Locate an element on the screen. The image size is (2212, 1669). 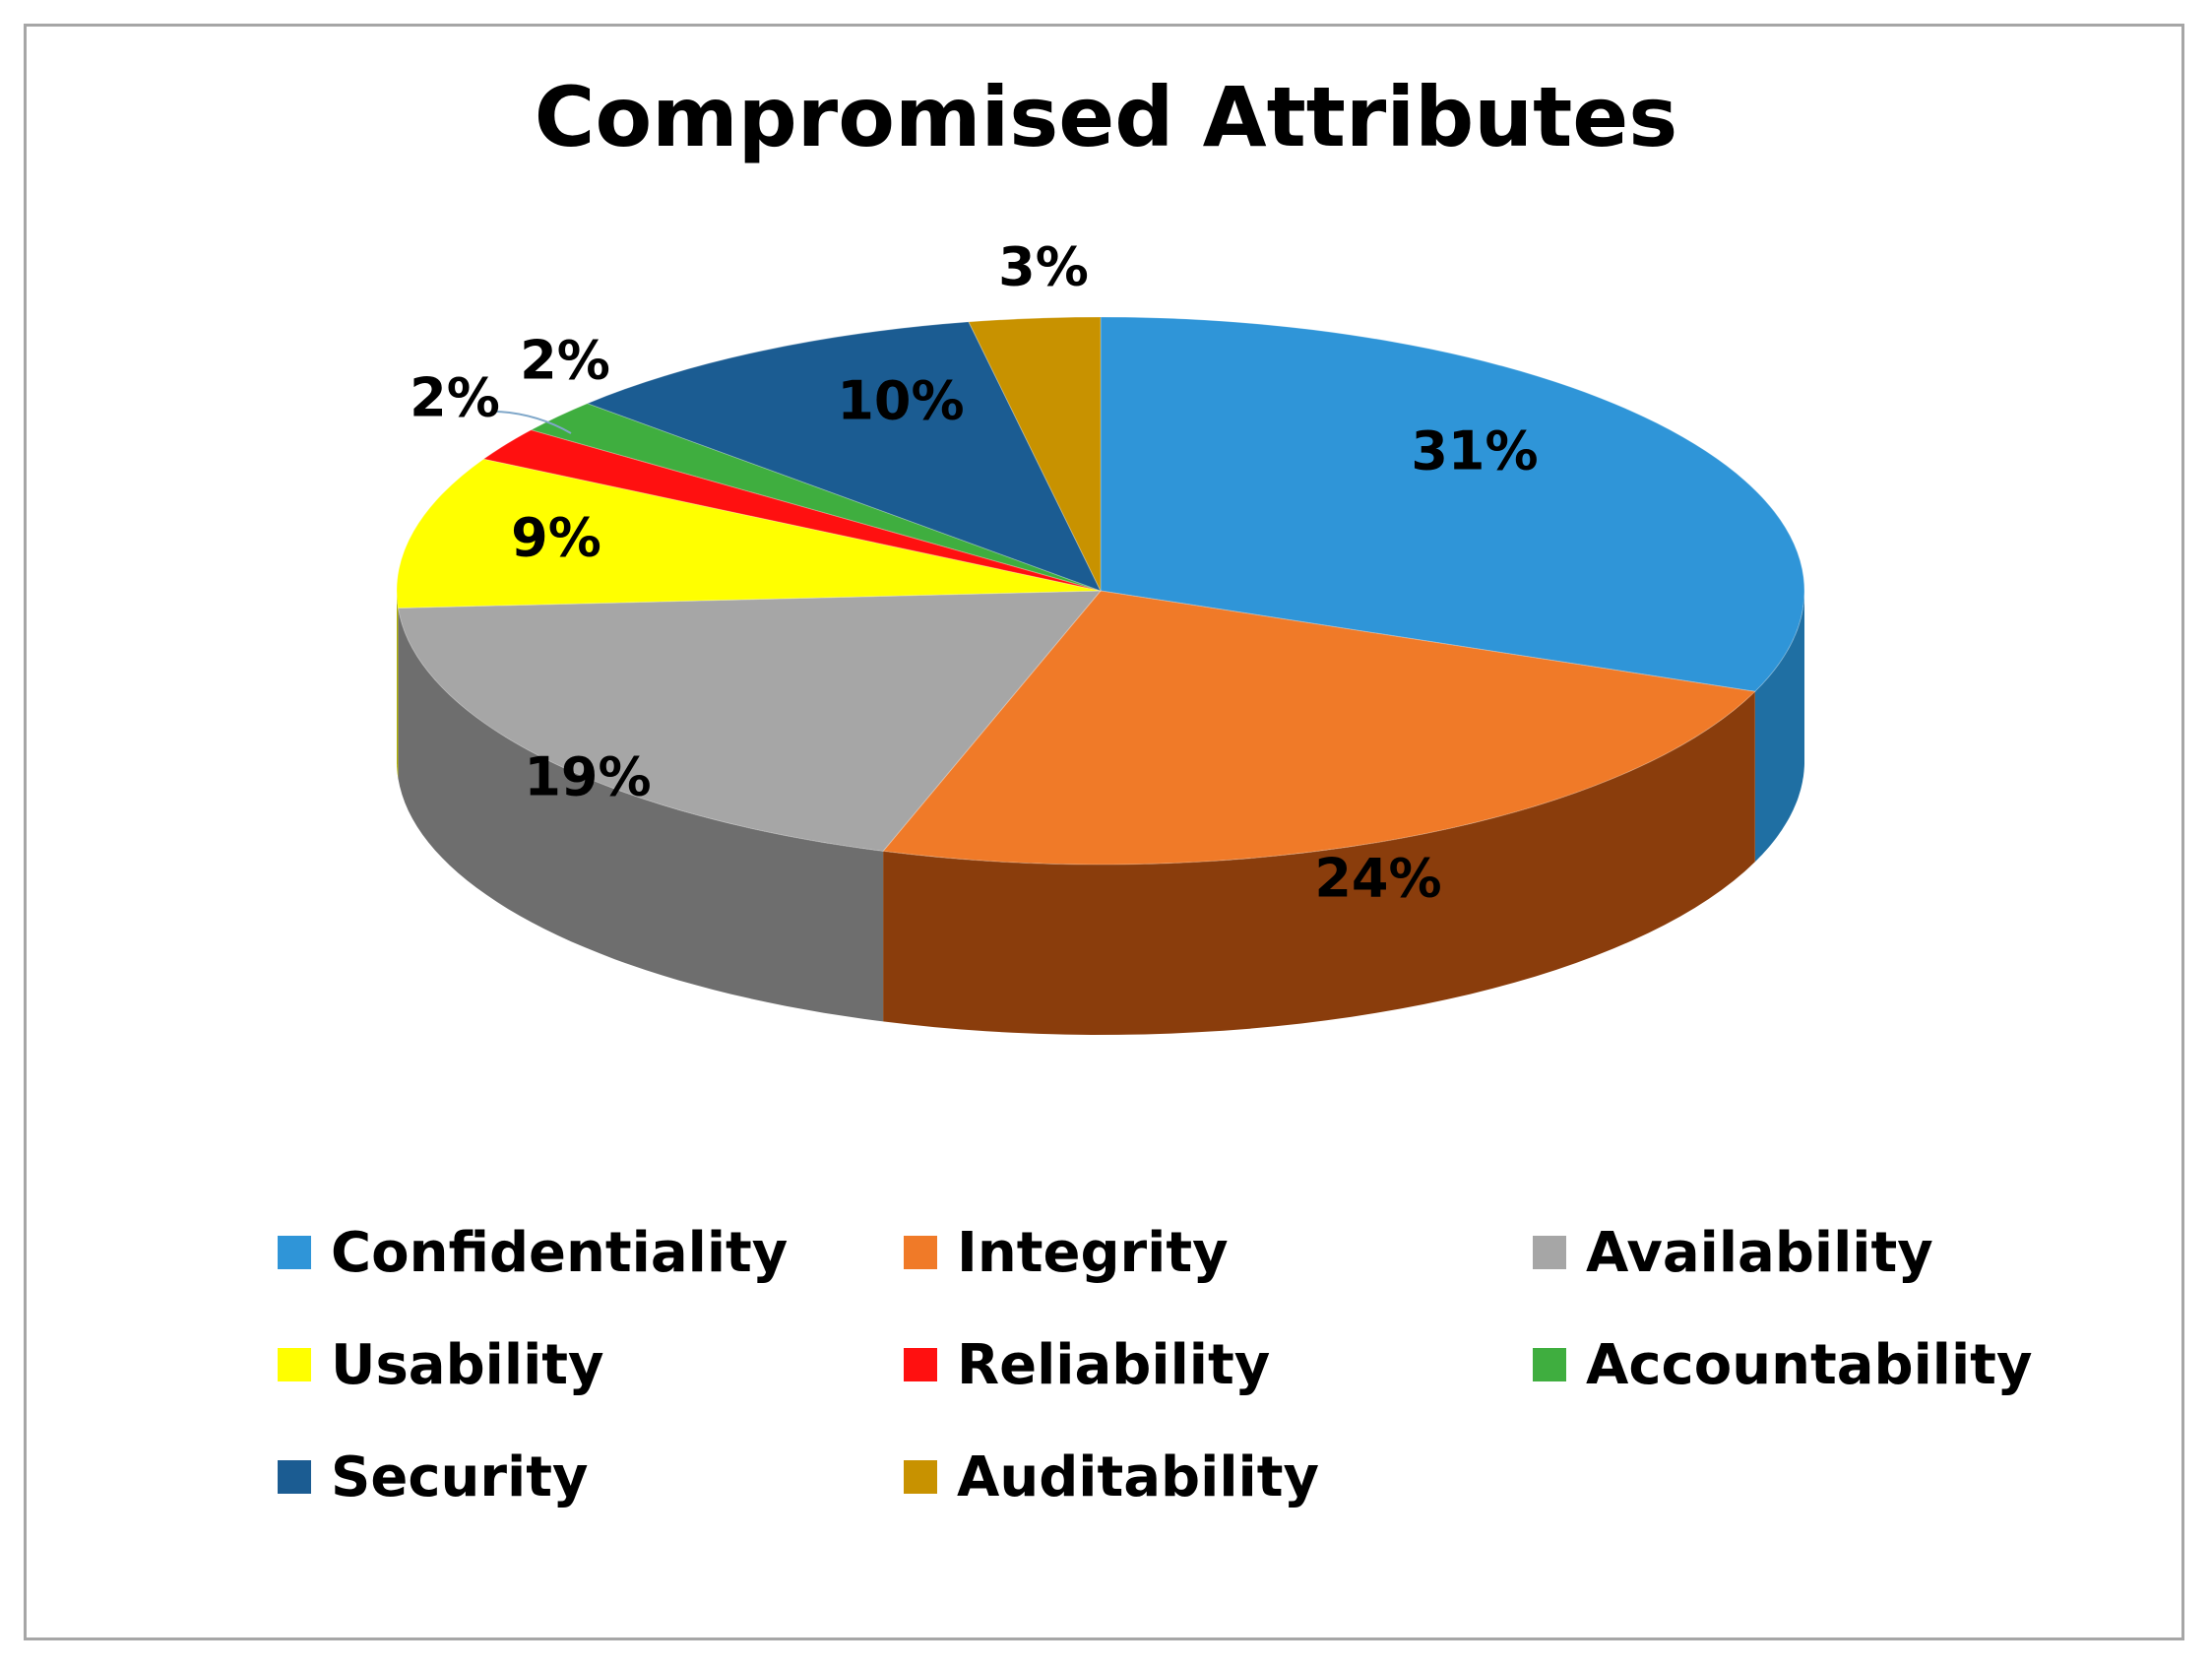
leader-line-reliability is located at coordinates (534, 422).